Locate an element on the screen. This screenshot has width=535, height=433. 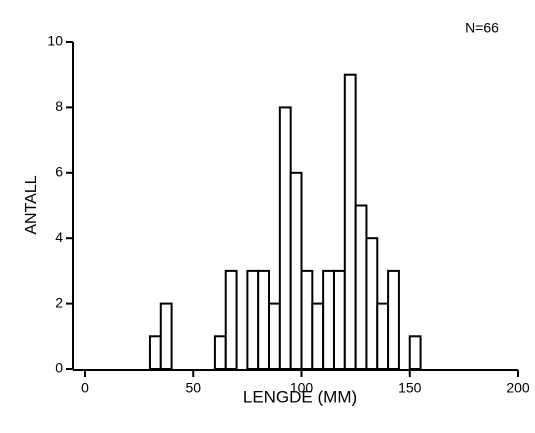
y-tick-label: 6 is located at coordinates (59, 172).